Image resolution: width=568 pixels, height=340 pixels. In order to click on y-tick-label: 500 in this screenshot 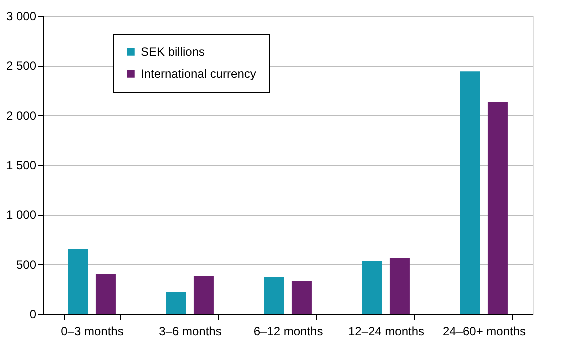, I will do `click(26, 265)`.